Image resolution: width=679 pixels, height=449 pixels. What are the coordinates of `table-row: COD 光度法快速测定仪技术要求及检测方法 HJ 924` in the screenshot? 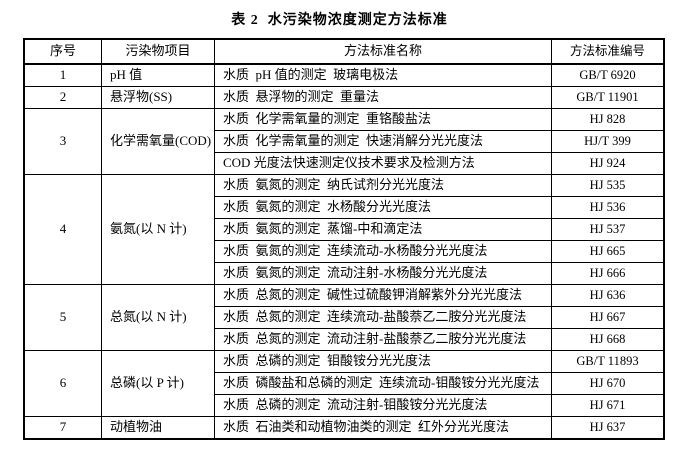 It's located at (344, 163).